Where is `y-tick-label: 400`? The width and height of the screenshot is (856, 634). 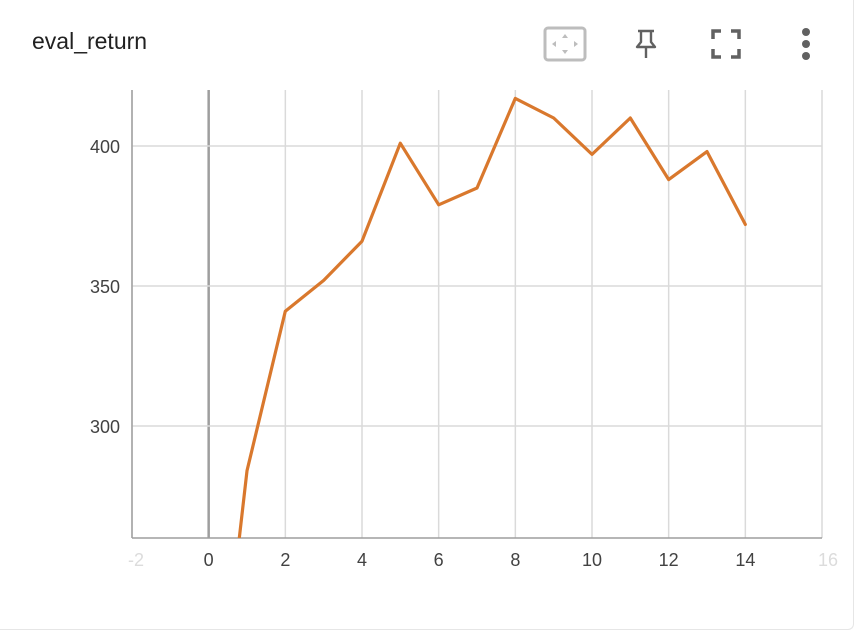 y-tick-label: 400 is located at coordinates (105, 147).